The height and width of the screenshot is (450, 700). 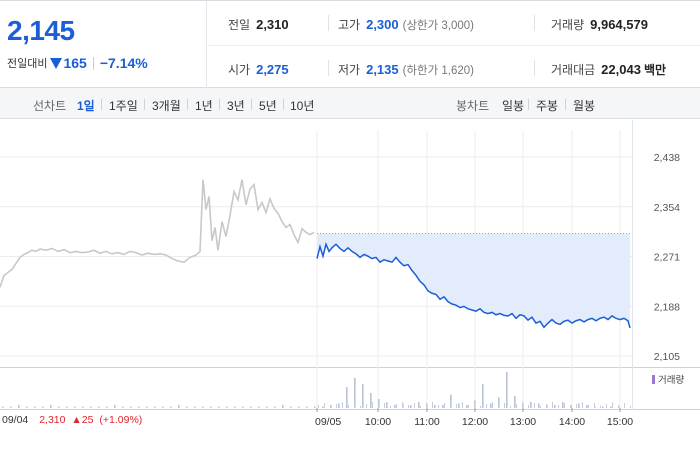 I want to click on stat-sub: (상한가 3,000), so click(x=438, y=26).